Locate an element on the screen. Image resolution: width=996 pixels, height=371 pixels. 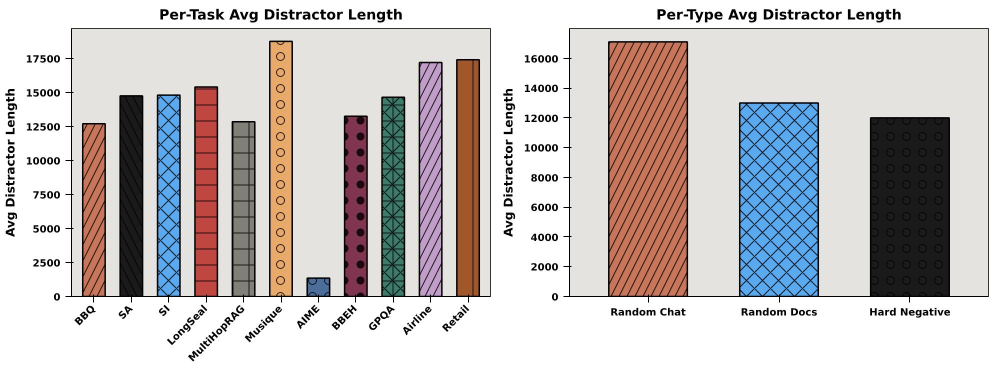
y-tick-label: 12000 is located at coordinates (541, 119).